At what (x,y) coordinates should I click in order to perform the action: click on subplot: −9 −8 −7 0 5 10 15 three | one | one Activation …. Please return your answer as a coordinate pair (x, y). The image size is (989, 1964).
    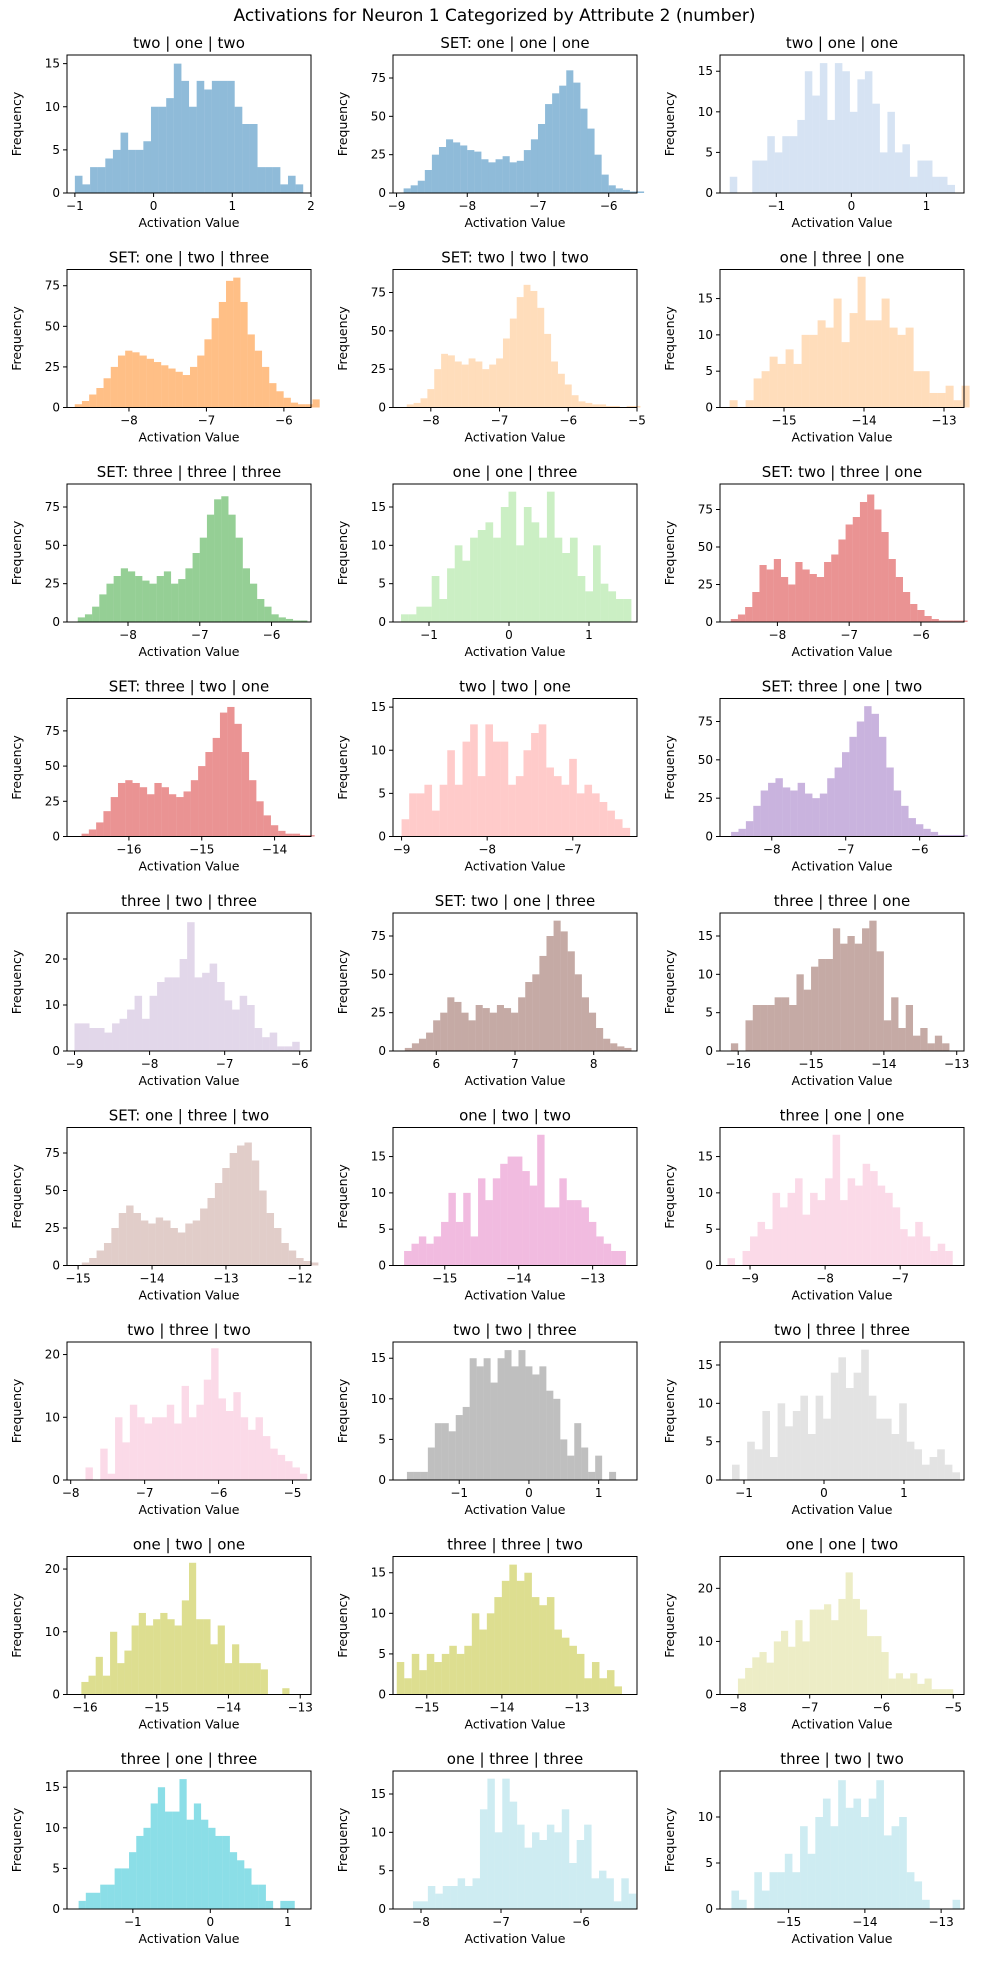
    Looking at the image, I should click on (813, 1205).